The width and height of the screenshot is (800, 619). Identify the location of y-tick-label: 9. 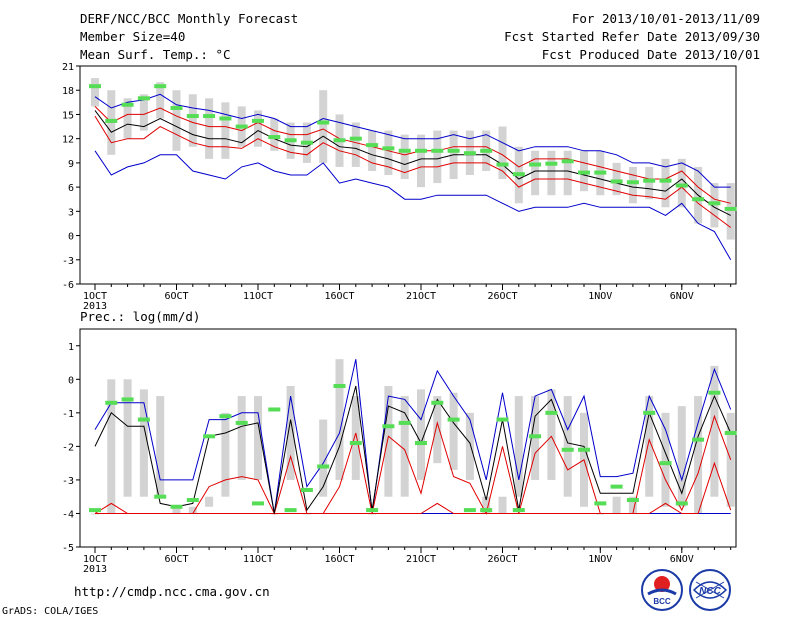
(71, 164).